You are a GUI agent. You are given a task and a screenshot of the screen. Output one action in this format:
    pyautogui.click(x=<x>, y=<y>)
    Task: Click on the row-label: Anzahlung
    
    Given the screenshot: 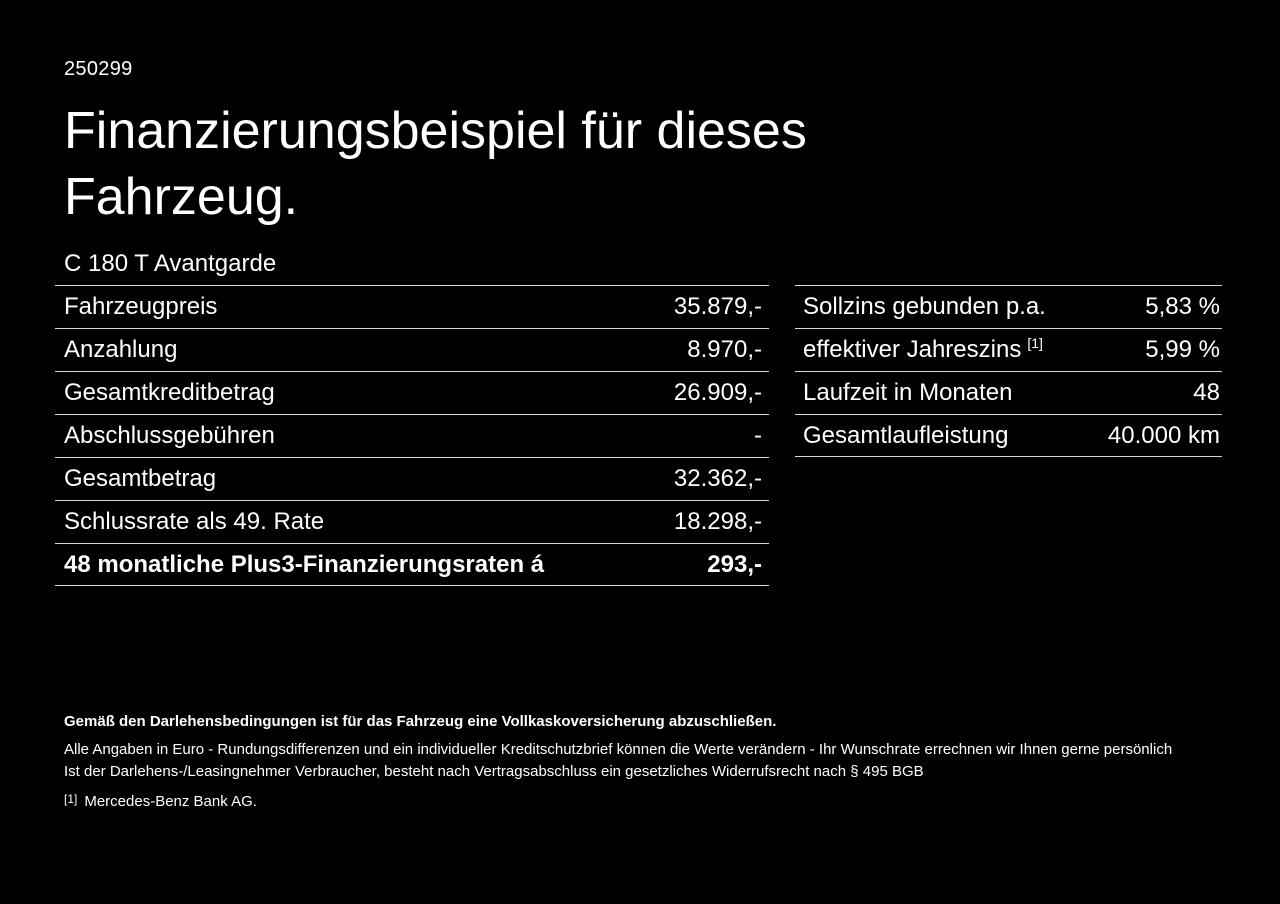 What is the action you would take?
    pyautogui.click(x=121, y=349)
    